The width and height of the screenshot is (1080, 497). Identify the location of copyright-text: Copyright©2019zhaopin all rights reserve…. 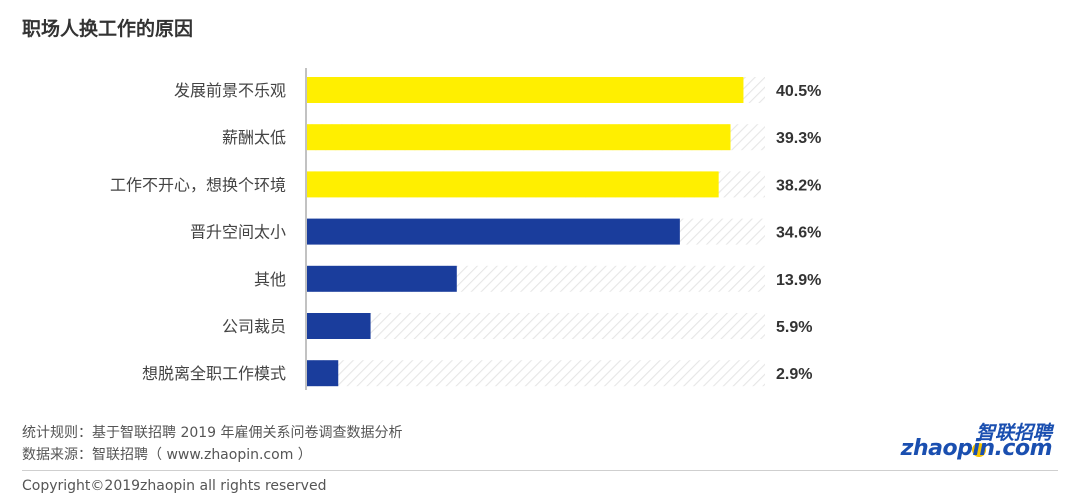
(174, 486).